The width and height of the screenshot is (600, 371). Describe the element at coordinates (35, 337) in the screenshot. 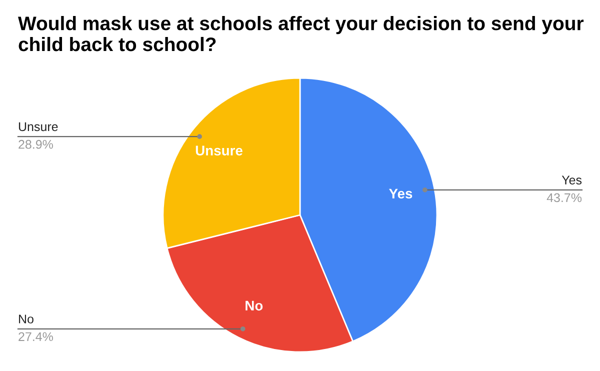

I see `data-label: 27.4%` at that location.